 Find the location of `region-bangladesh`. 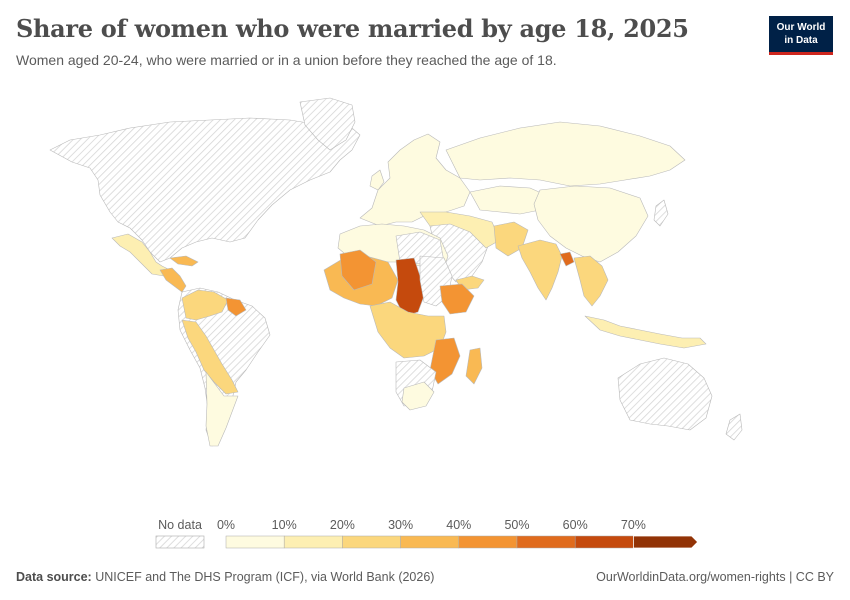

region-bangladesh is located at coordinates (567, 259).